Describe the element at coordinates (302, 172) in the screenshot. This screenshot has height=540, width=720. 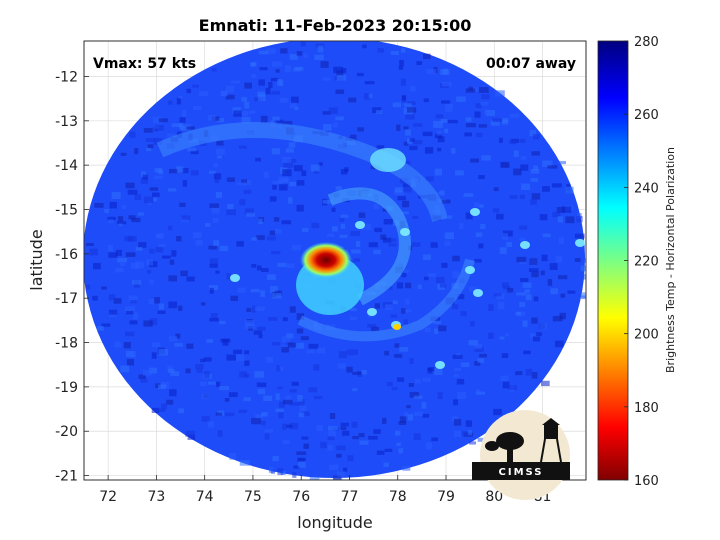
I see `rain-band-outer` at that location.